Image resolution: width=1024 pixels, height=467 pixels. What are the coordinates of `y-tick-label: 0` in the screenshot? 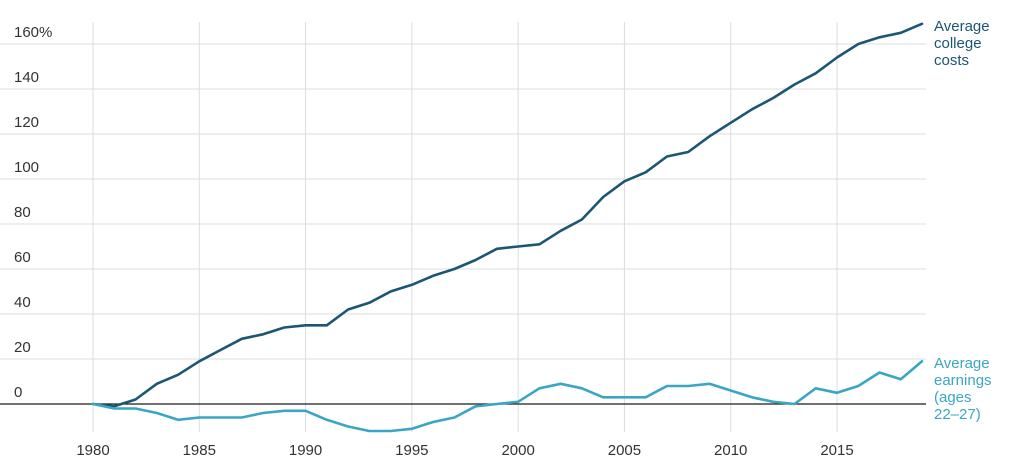 It's located at (18, 392).